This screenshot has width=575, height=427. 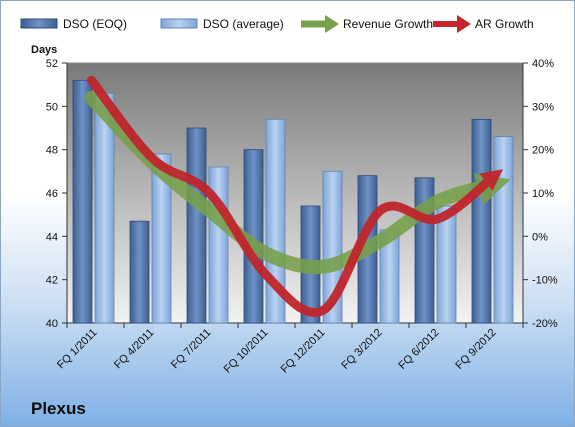 What do you see at coordinates (134, 349) in the screenshot?
I see `x-tick-label: FQ 4/2011` at bounding box center [134, 349].